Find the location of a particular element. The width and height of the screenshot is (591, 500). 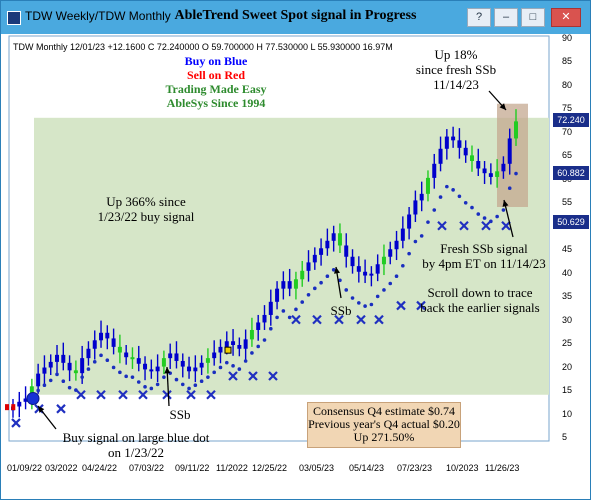

annotation-buy-line2: on 1/23/22 is located at coordinates (136, 452).